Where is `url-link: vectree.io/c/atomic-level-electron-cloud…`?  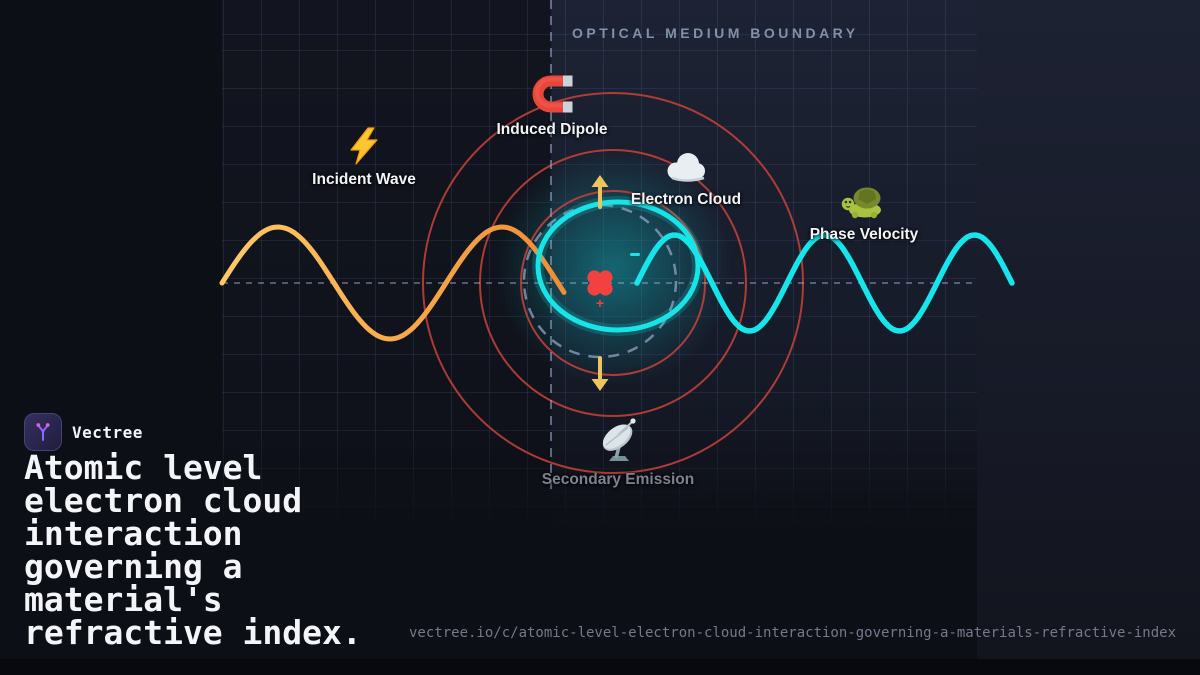 url-link: vectree.io/c/atomic-level-electron-cloud… is located at coordinates (793, 633).